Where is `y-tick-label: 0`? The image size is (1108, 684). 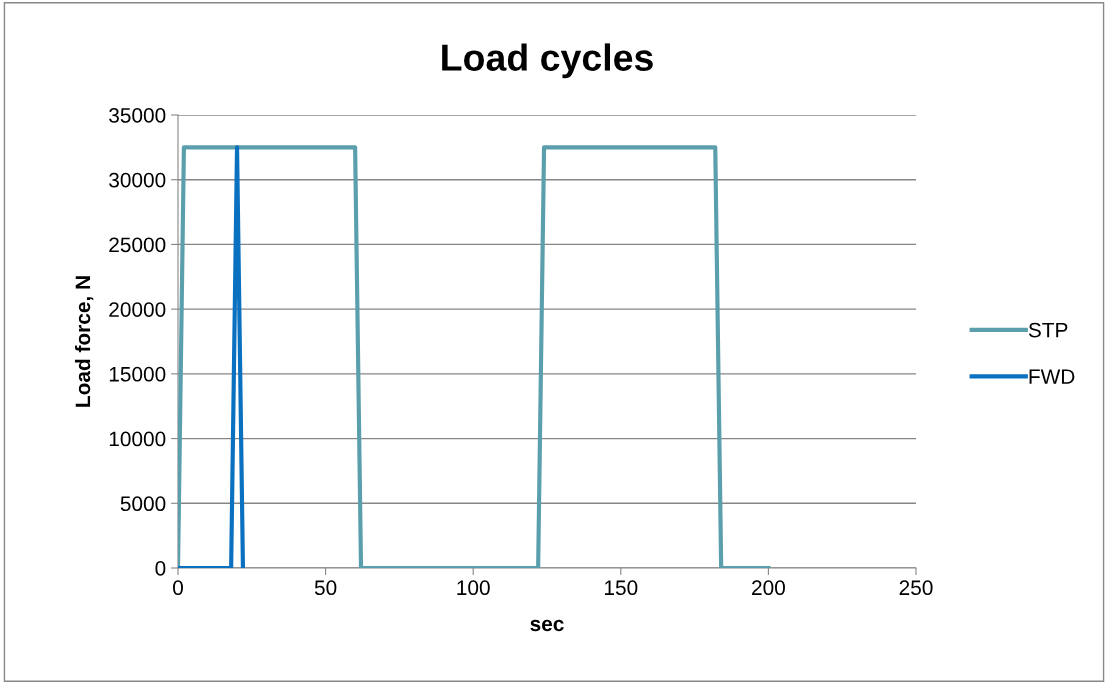 y-tick-label: 0 is located at coordinates (160, 568).